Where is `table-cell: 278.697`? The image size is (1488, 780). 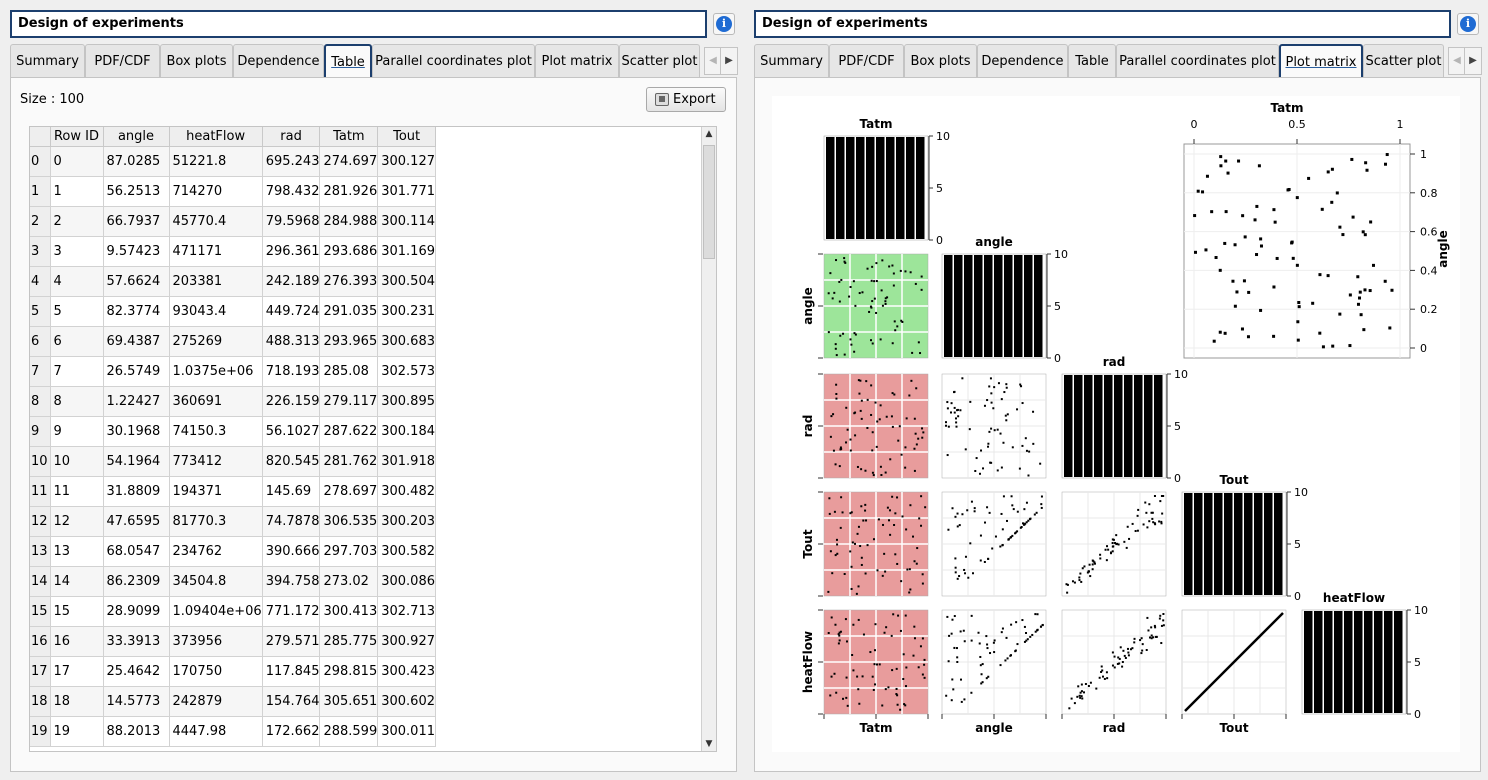 table-cell: 278.697 is located at coordinates (349, 491).